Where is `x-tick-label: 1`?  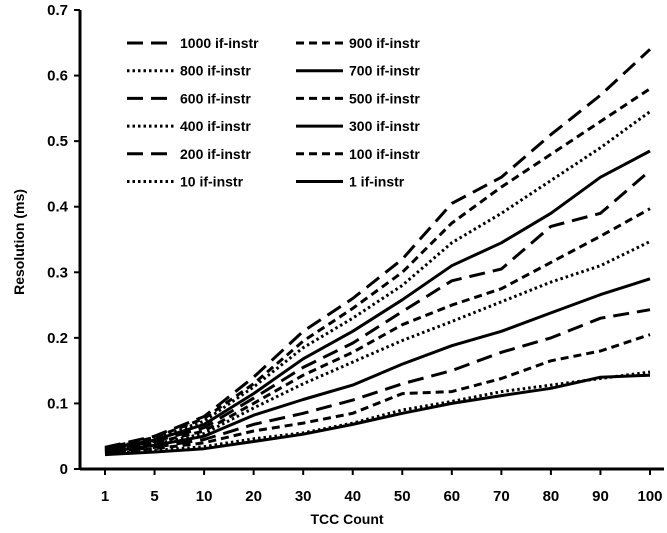 x-tick-label: 1 is located at coordinates (105, 496).